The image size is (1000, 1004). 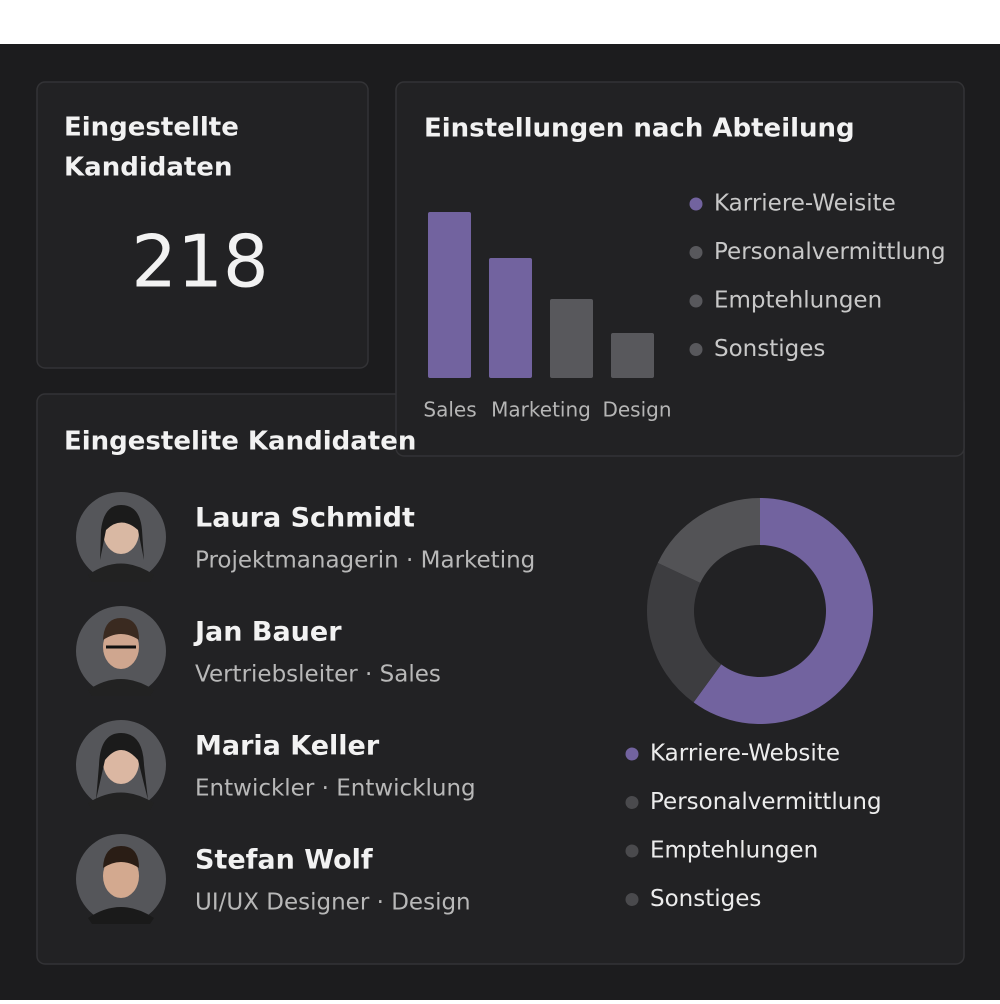 I want to click on candidate-name: Maria Keller, so click(x=287, y=746).